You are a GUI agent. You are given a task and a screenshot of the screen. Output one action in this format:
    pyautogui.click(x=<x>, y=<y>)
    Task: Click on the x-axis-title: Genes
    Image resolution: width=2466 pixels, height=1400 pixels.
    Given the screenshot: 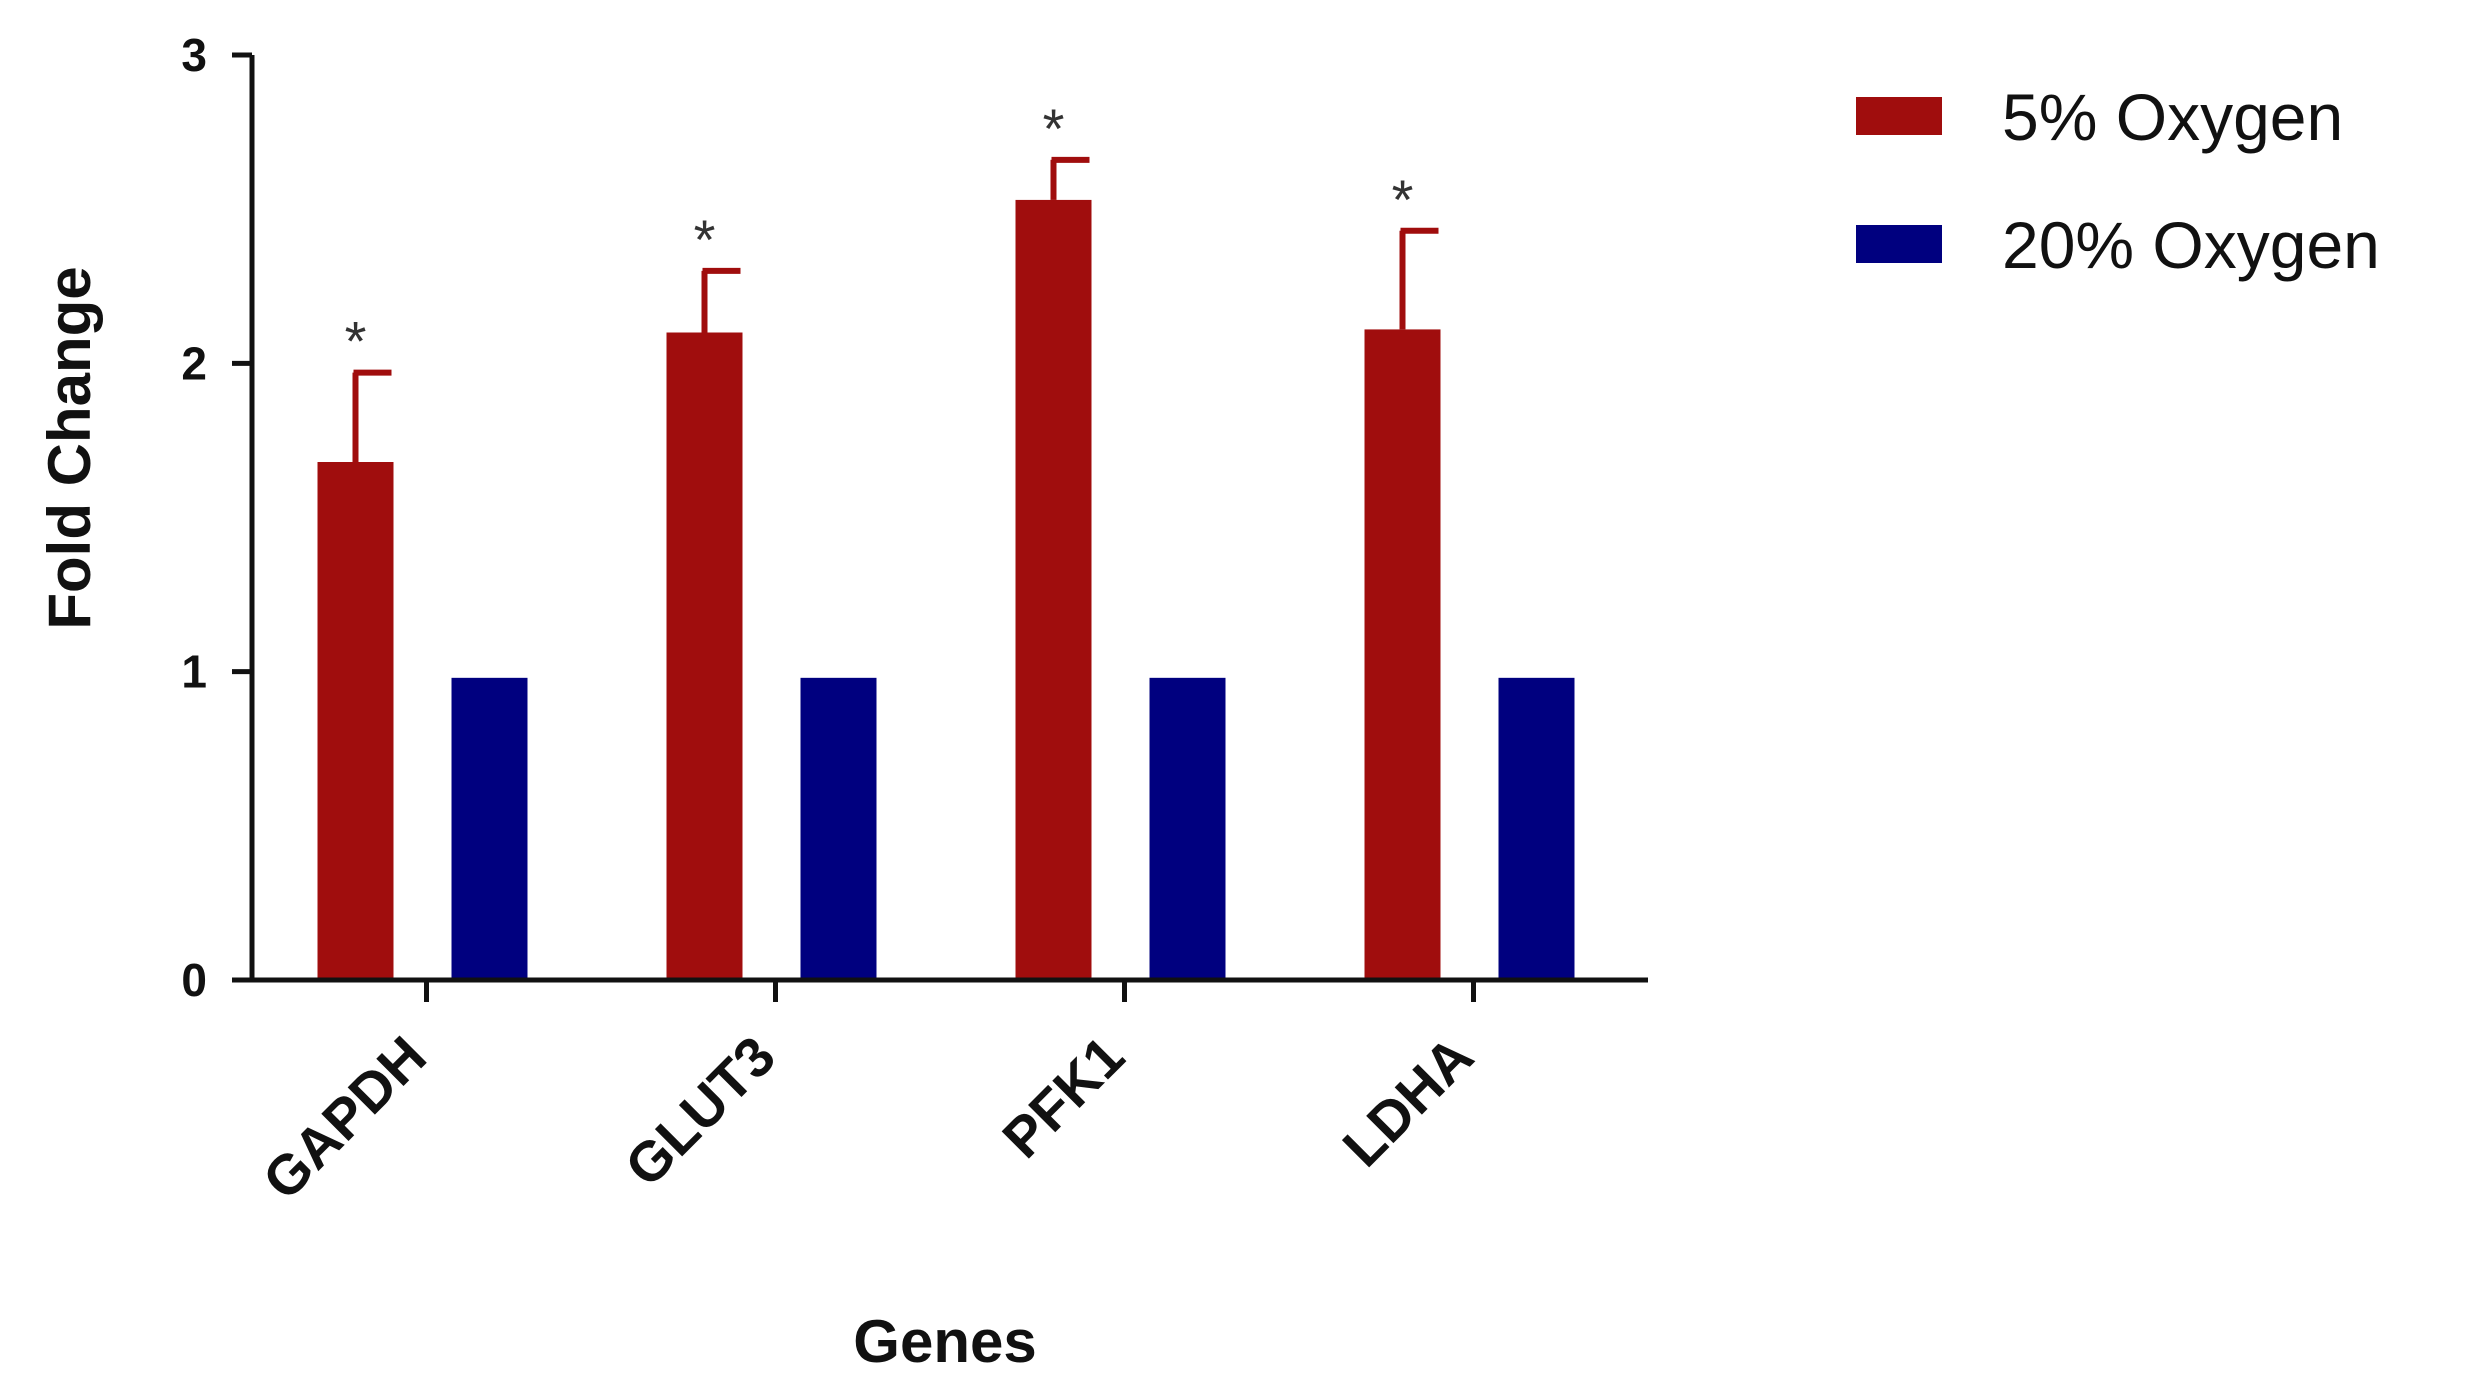 What is the action you would take?
    pyautogui.click(x=944, y=1341)
    